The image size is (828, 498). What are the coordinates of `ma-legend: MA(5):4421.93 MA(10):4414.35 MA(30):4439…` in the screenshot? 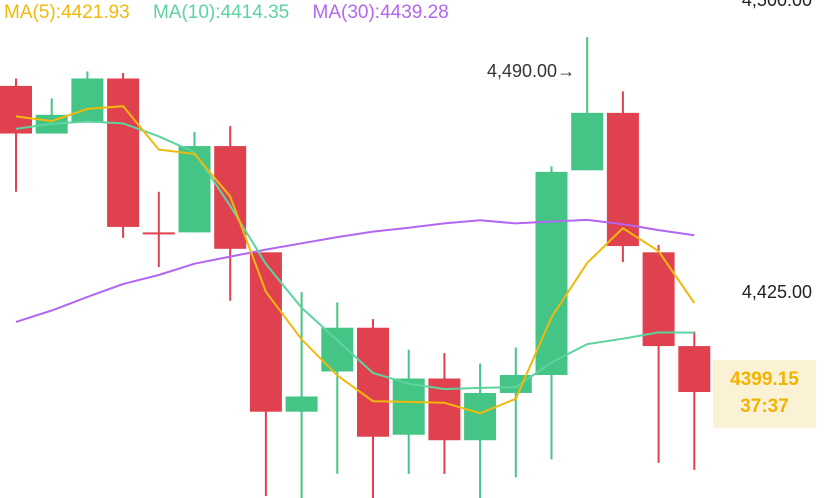 It's located at (235, 13).